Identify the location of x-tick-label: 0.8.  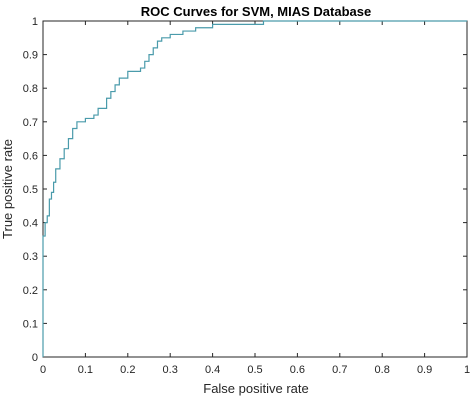
(382, 370).